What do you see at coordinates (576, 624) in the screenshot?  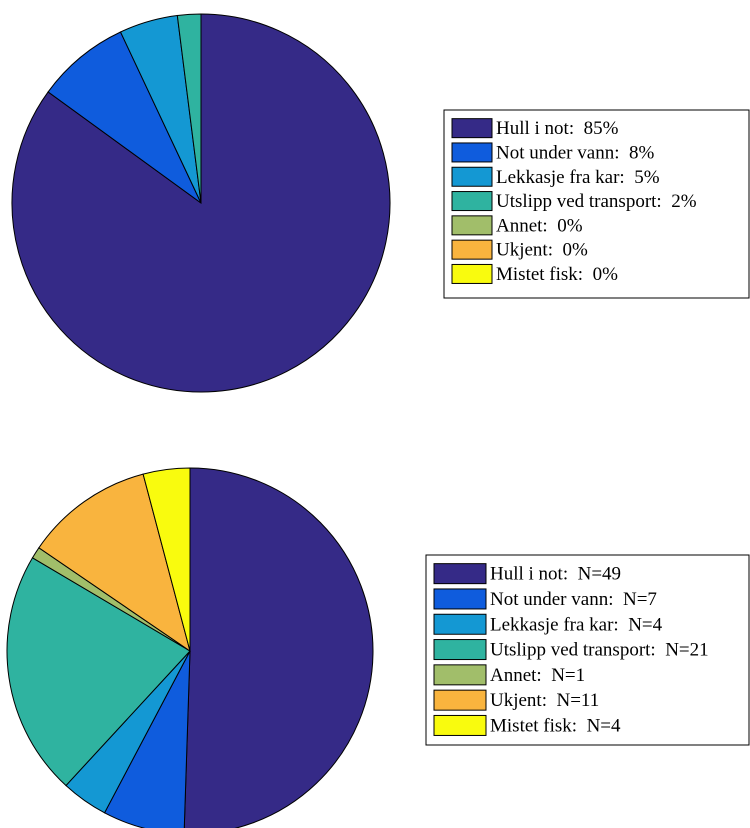 I see `legend-label-lekkasje-fra-kar: Lekkasje fra kar: N=4` at bounding box center [576, 624].